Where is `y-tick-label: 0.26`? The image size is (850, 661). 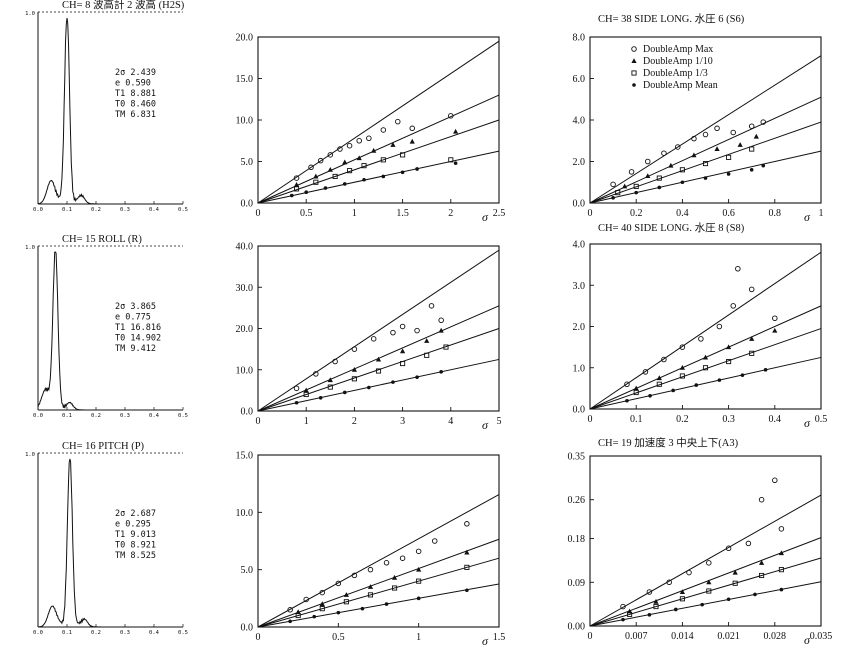 y-tick-label: 0.26 is located at coordinates (577, 500).